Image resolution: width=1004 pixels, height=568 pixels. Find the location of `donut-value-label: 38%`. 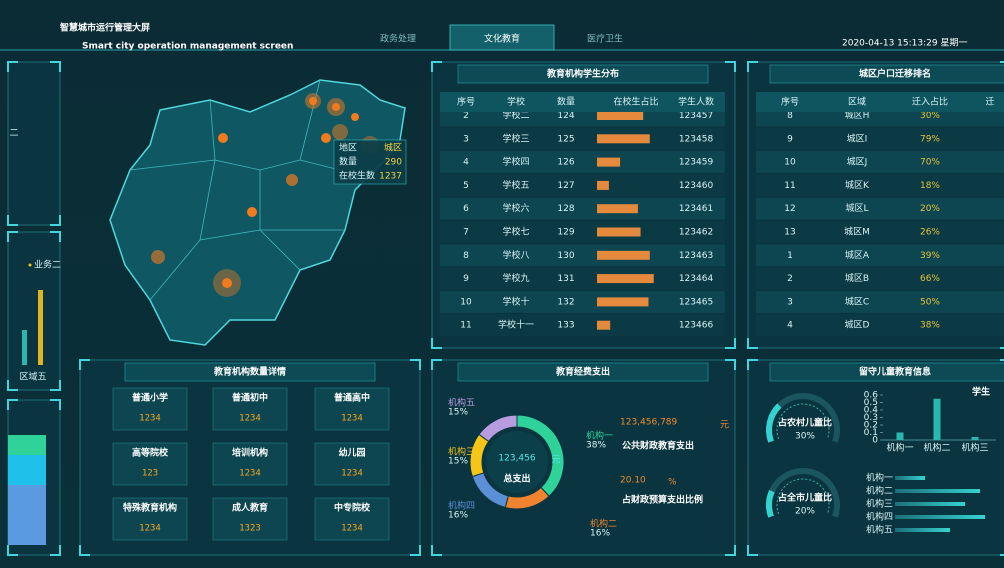

donut-value-label: 38% is located at coordinates (596, 446).